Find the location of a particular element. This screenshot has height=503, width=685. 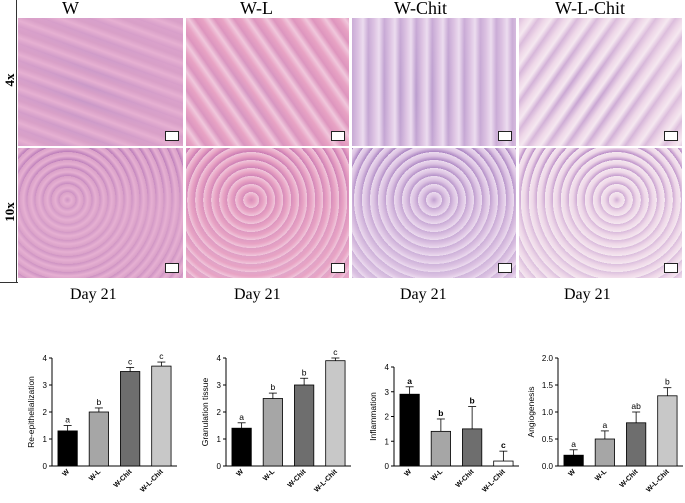

micrograph-w-10x is located at coordinates (100, 213).